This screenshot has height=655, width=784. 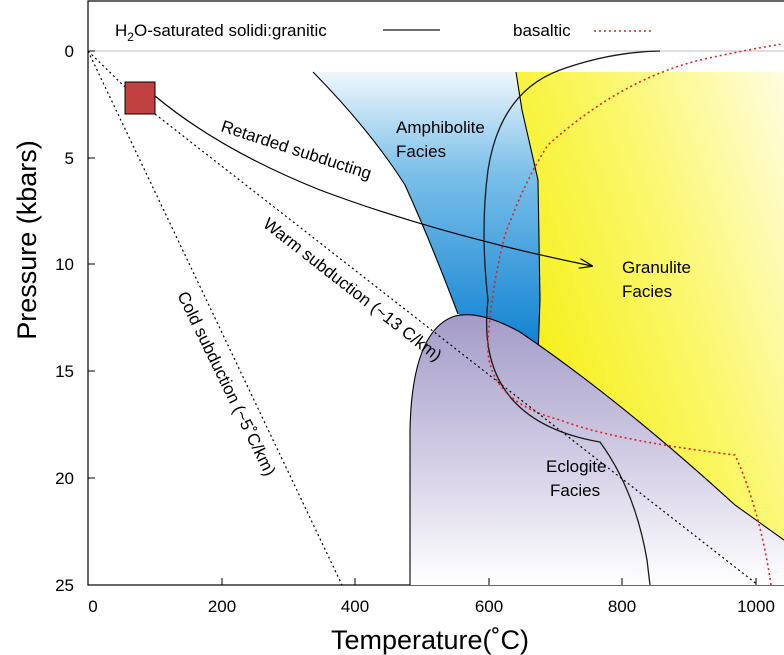 I want to click on granulite-amphibolite-boundary, so click(x=528, y=214).